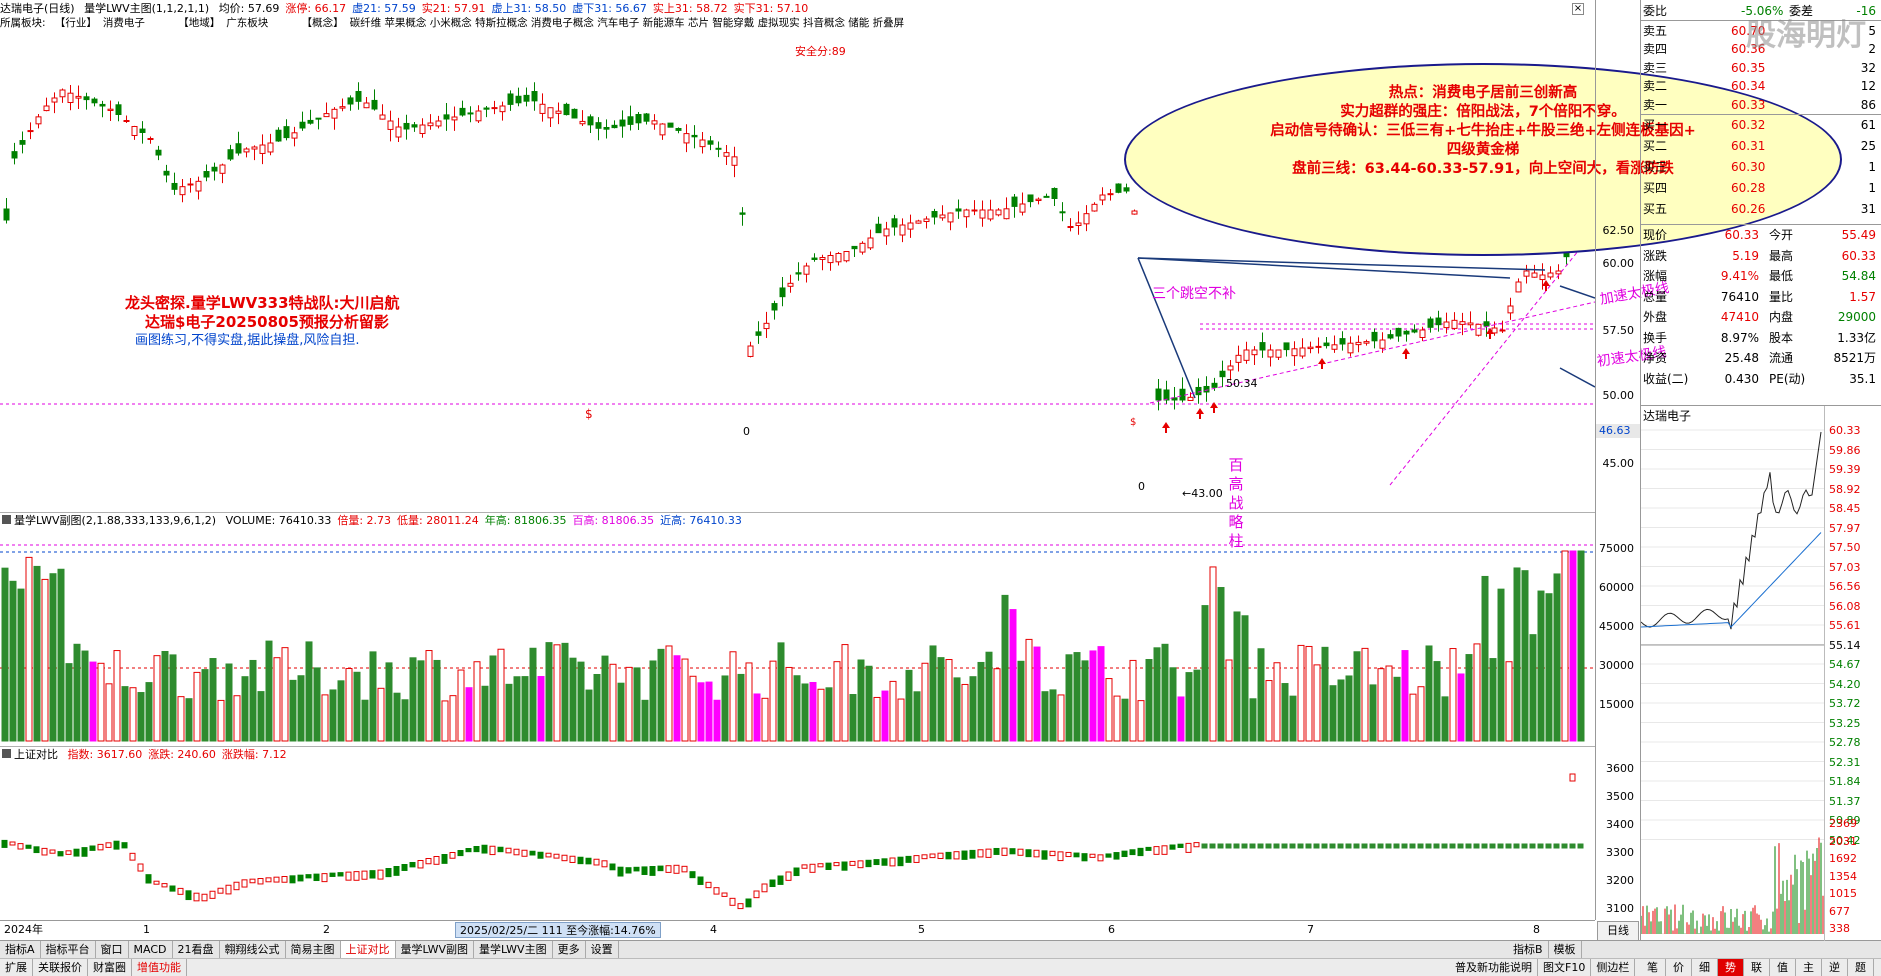 Image resolution: width=1881 pixels, height=976 pixels. What do you see at coordinates (1845, 781) in the screenshot?
I see `mini-price-tick: 51.84` at bounding box center [1845, 781].